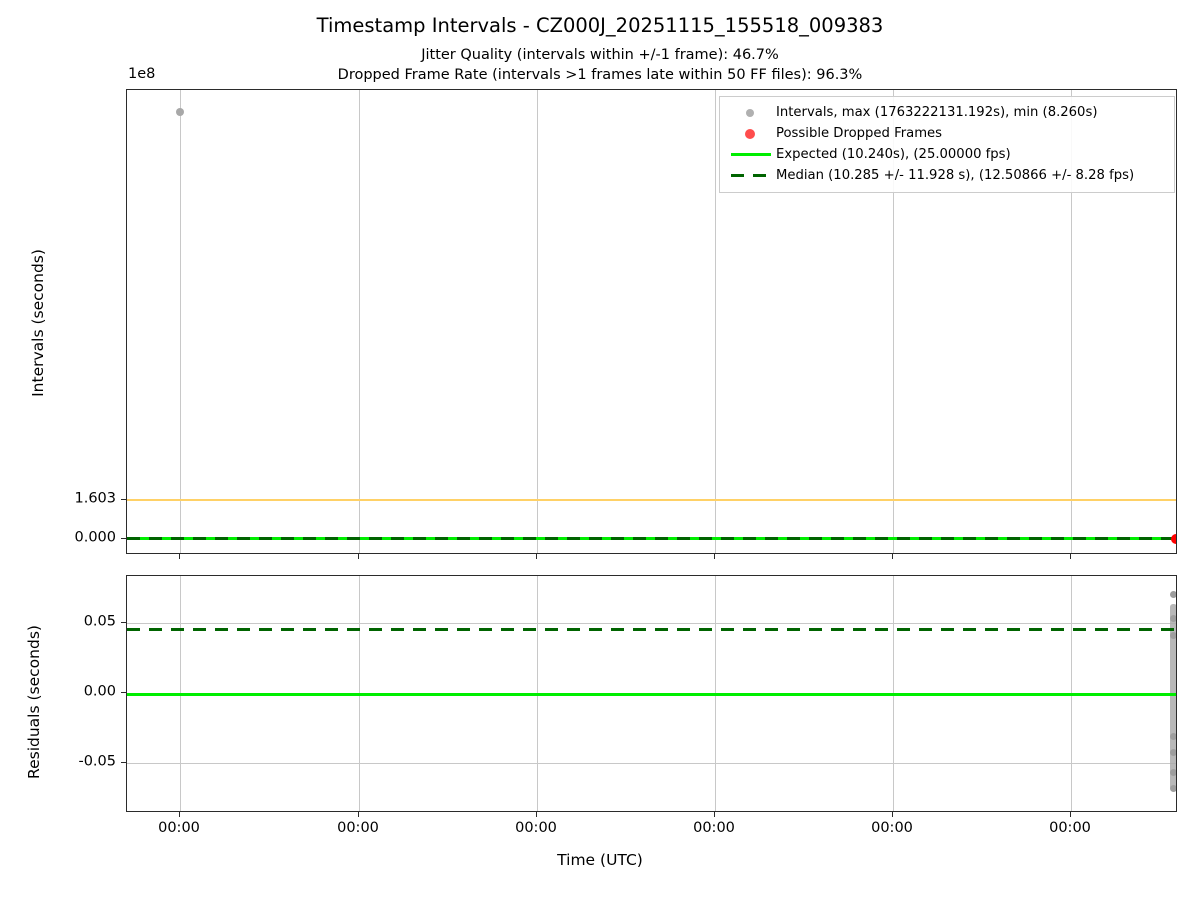 The image size is (1200, 900). I want to click on median-residual-line, so click(651, 630).